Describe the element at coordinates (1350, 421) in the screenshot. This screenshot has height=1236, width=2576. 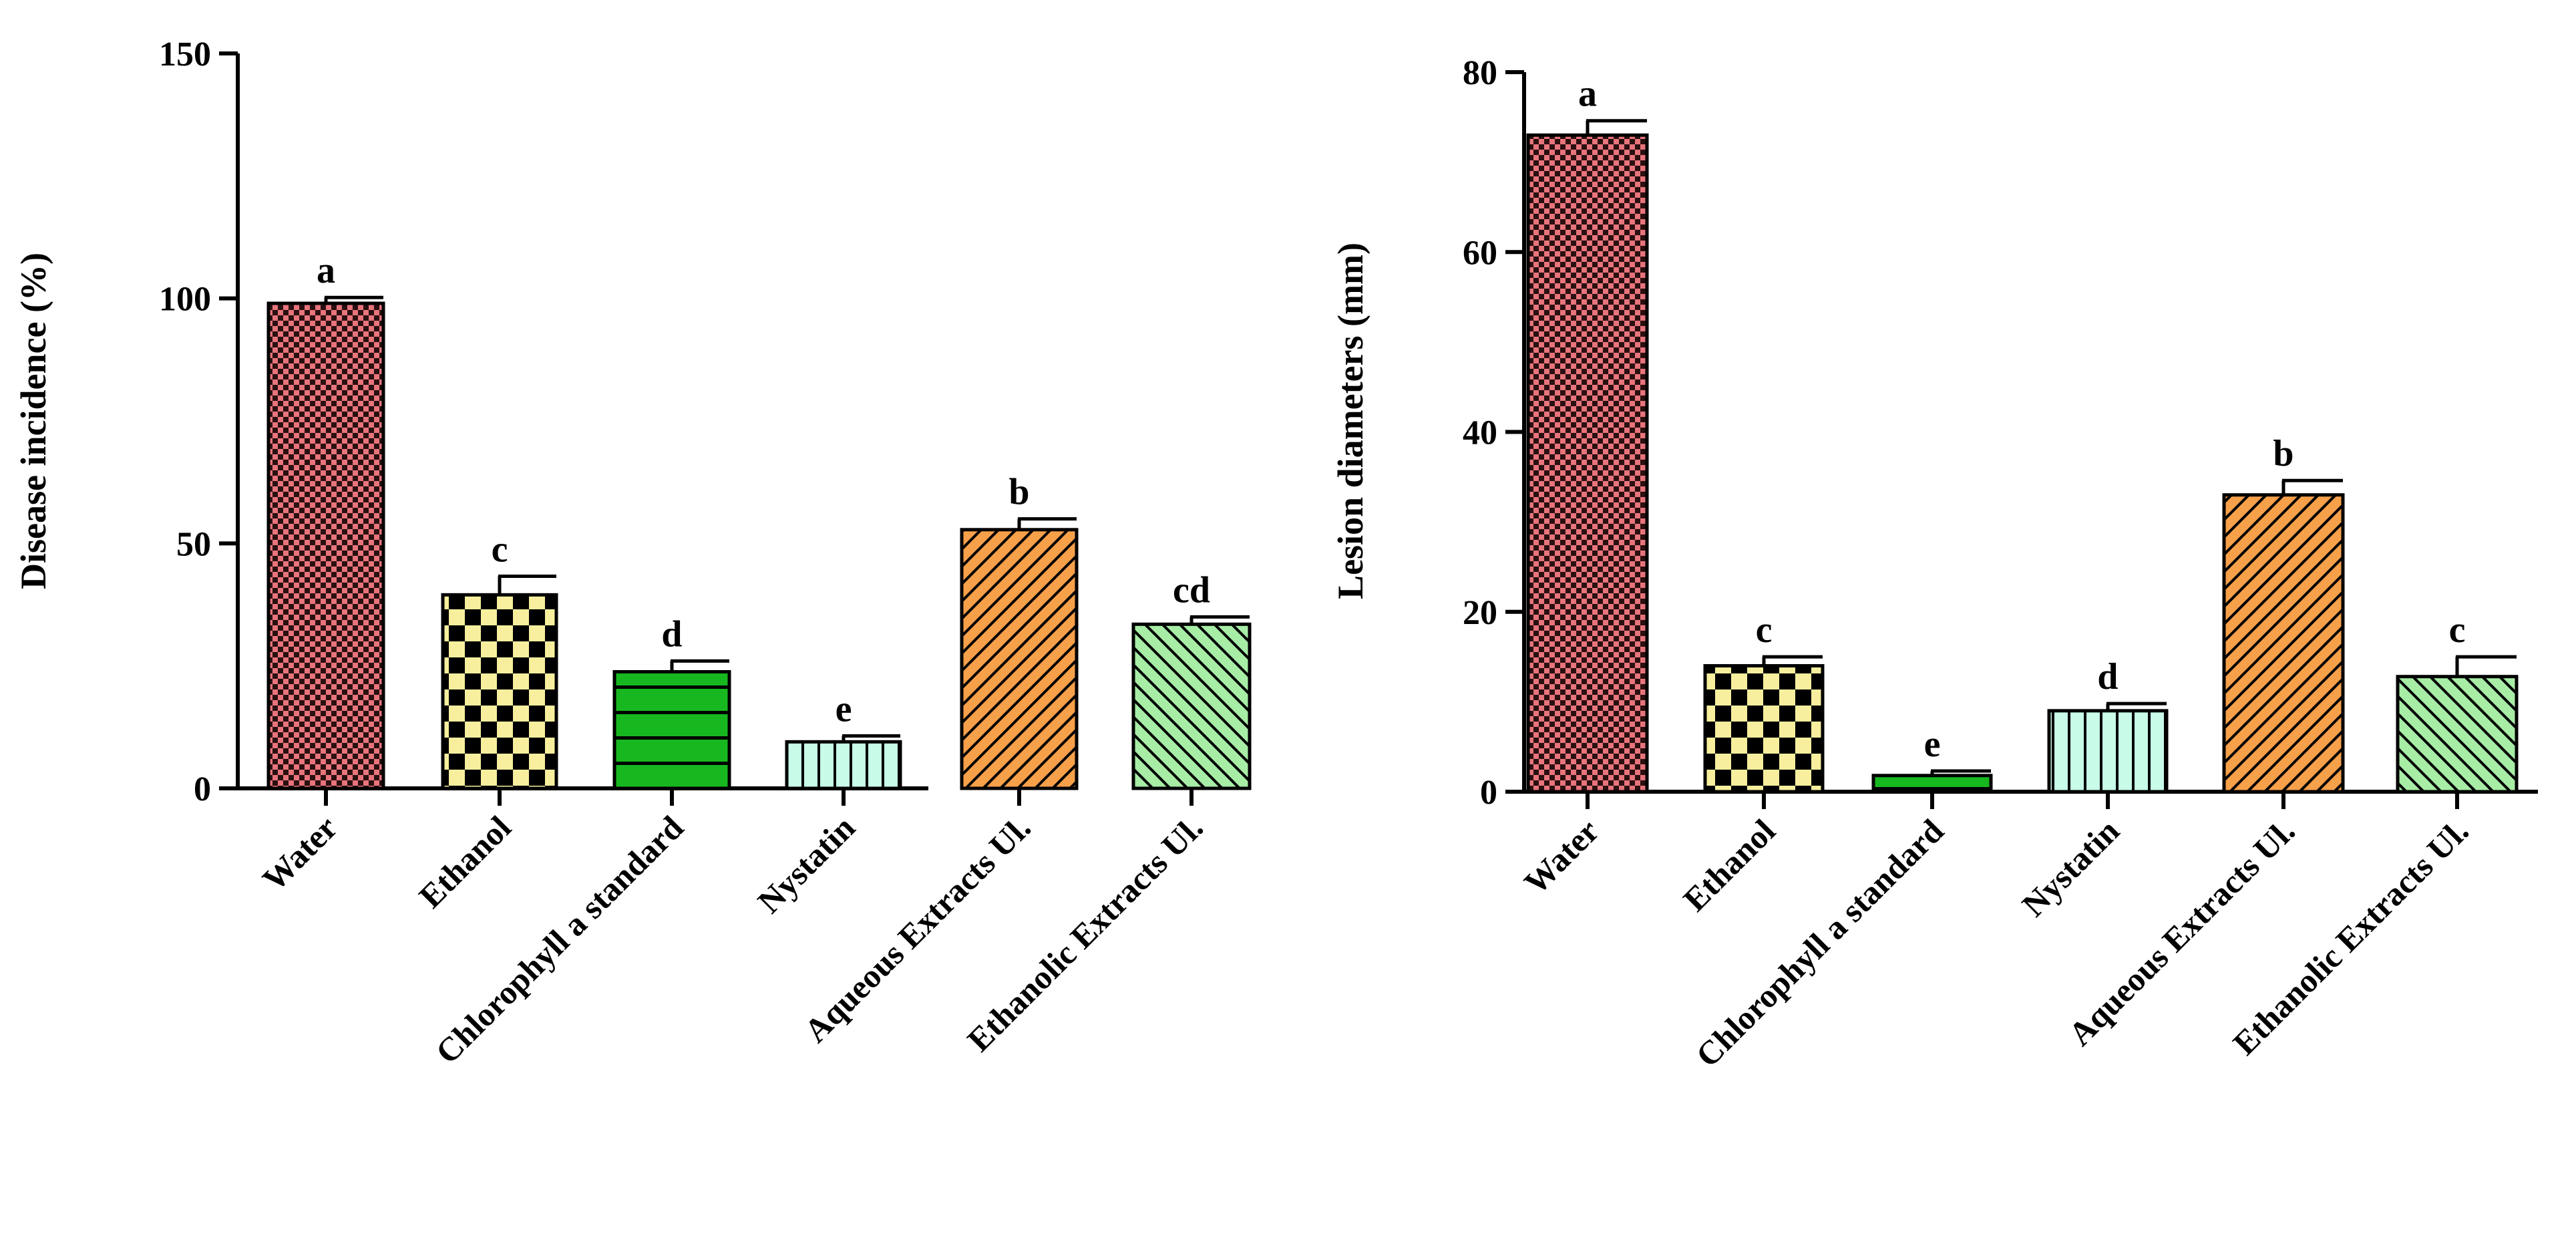
I see `y-axis-title: Lesion diameters (mm)` at that location.